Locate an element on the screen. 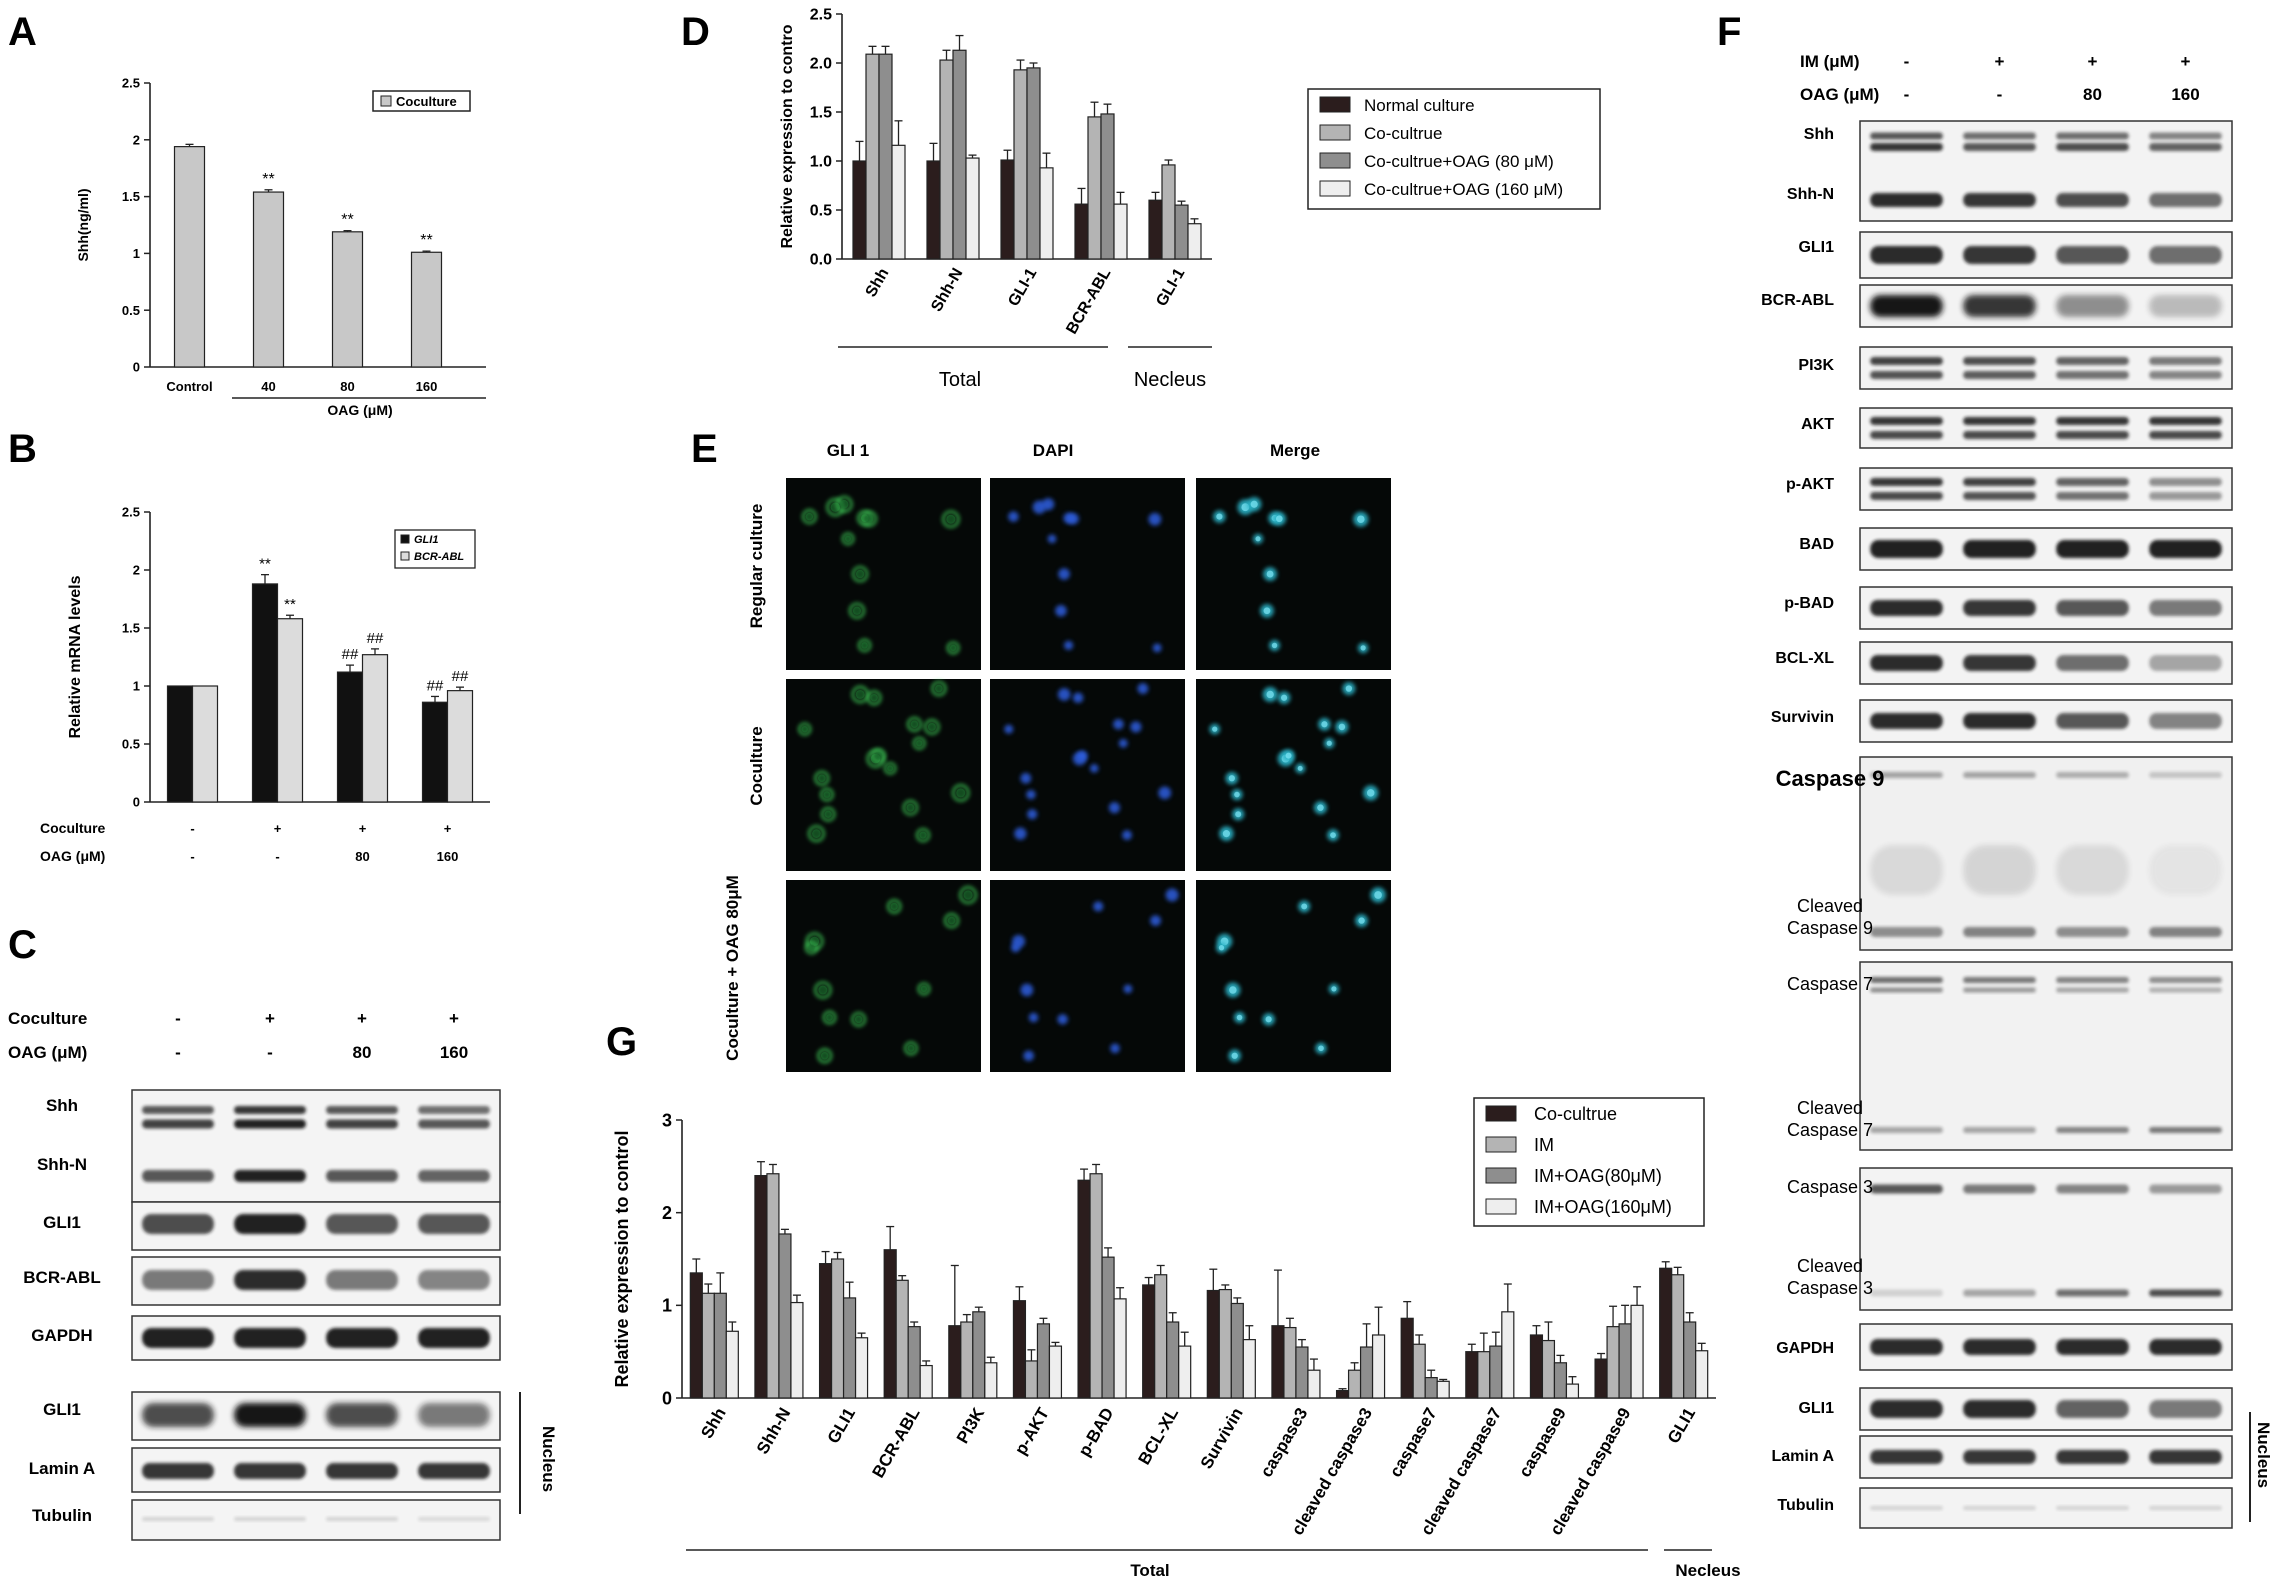 The height and width of the screenshot is (1585, 2278). blot-label: Survivin is located at coordinates (1802, 717).